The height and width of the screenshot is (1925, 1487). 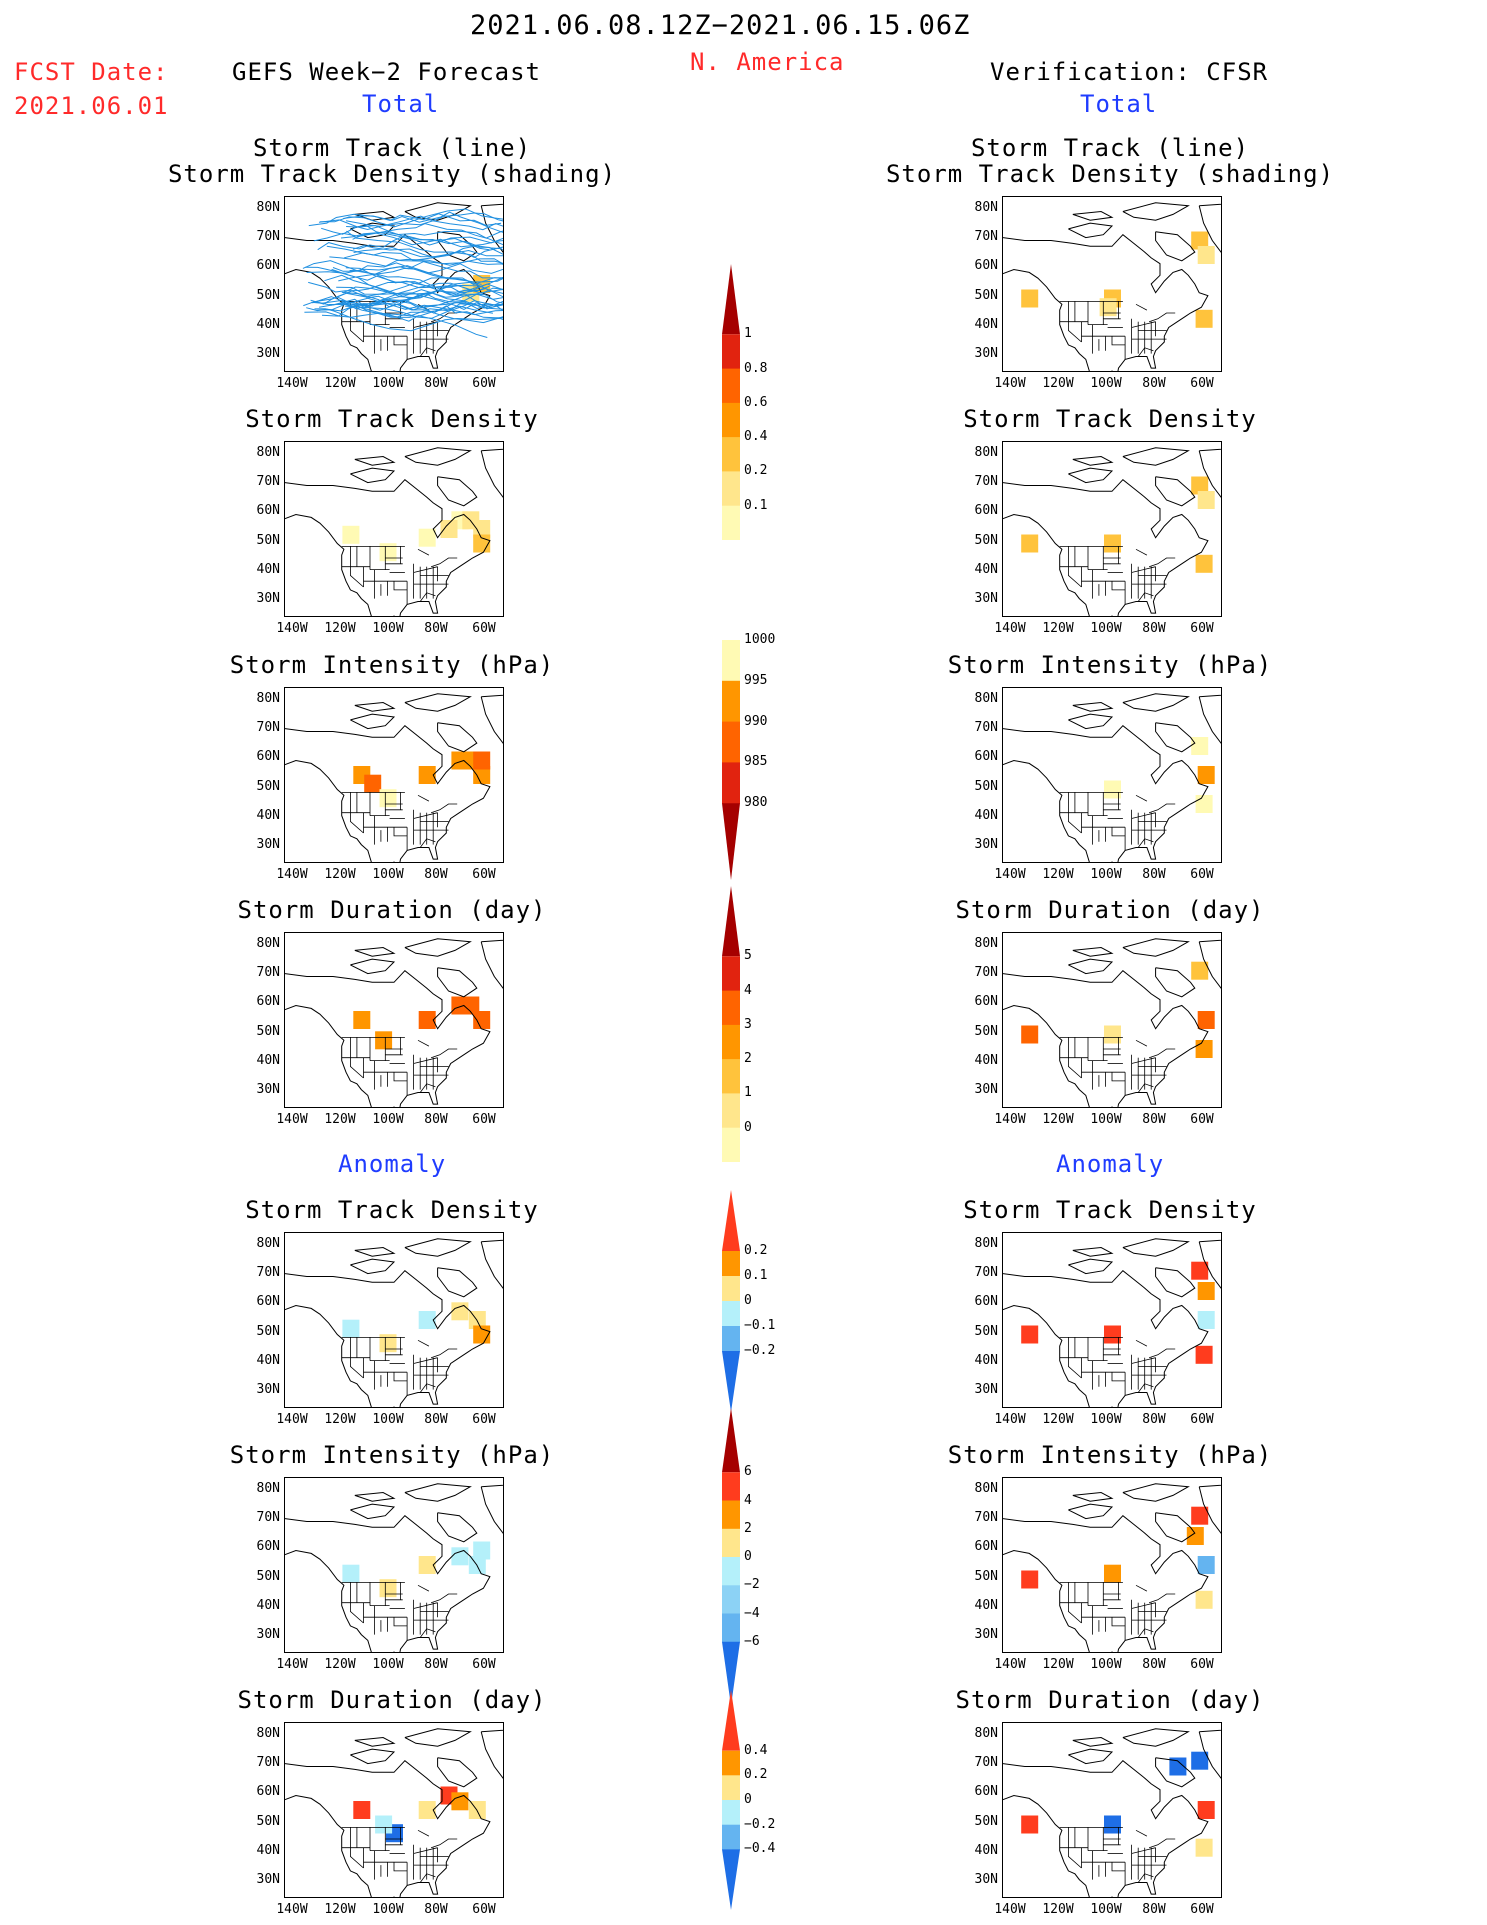 I want to click on left-column-title: GEFS Week−2 Forecast, so click(x=386, y=72).